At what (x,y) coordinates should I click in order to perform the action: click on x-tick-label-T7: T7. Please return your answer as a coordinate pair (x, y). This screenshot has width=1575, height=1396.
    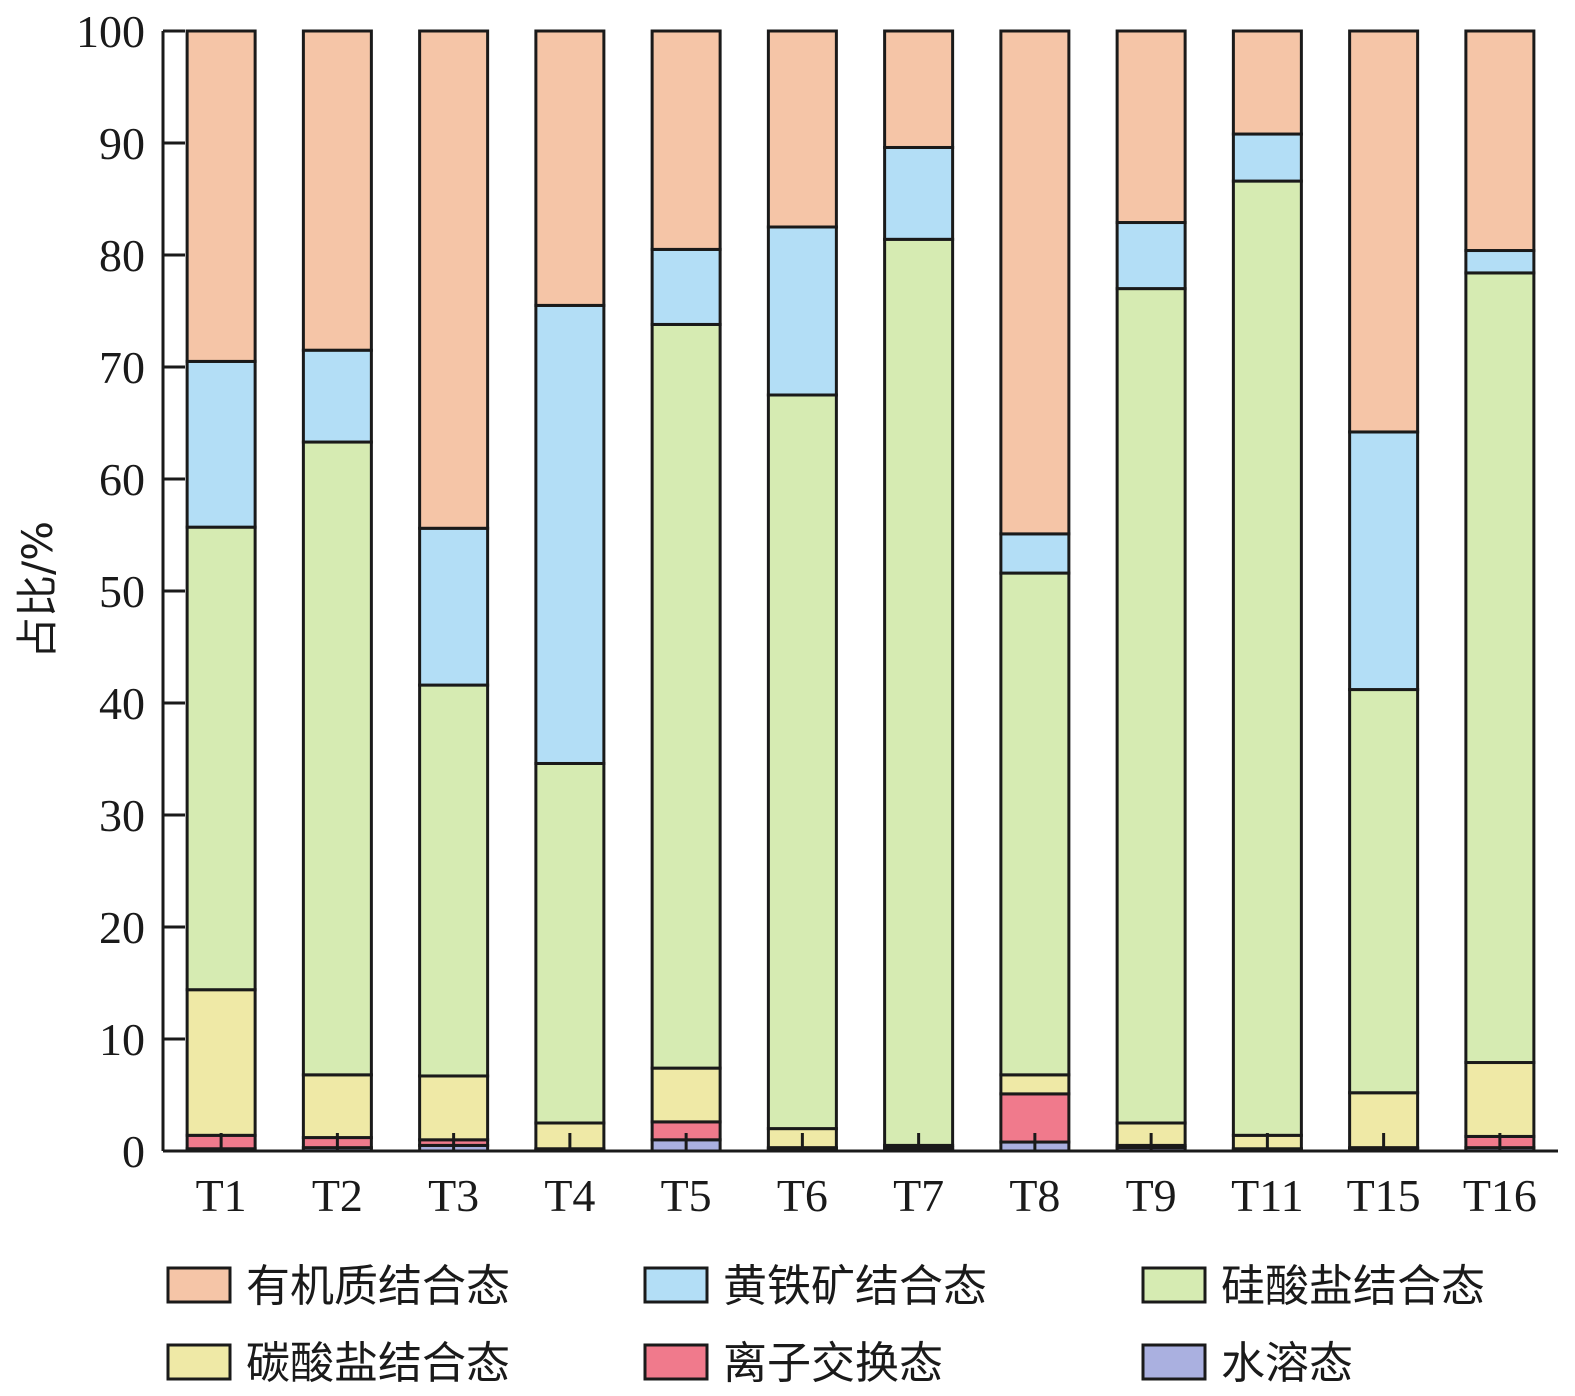
    Looking at the image, I should click on (918, 1195).